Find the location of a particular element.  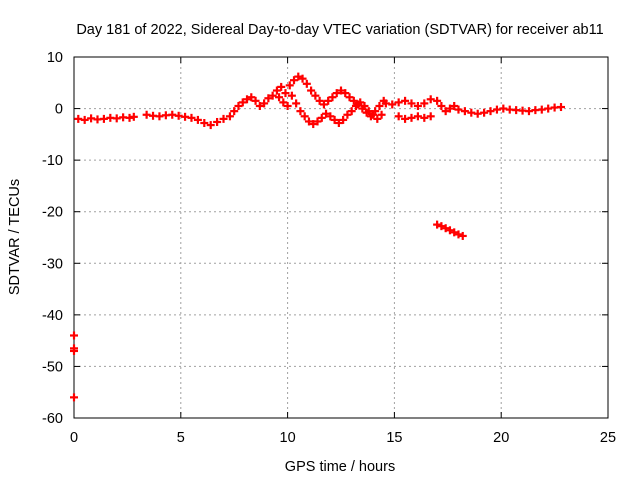

y-tick-label: -30 is located at coordinates (52, 264).